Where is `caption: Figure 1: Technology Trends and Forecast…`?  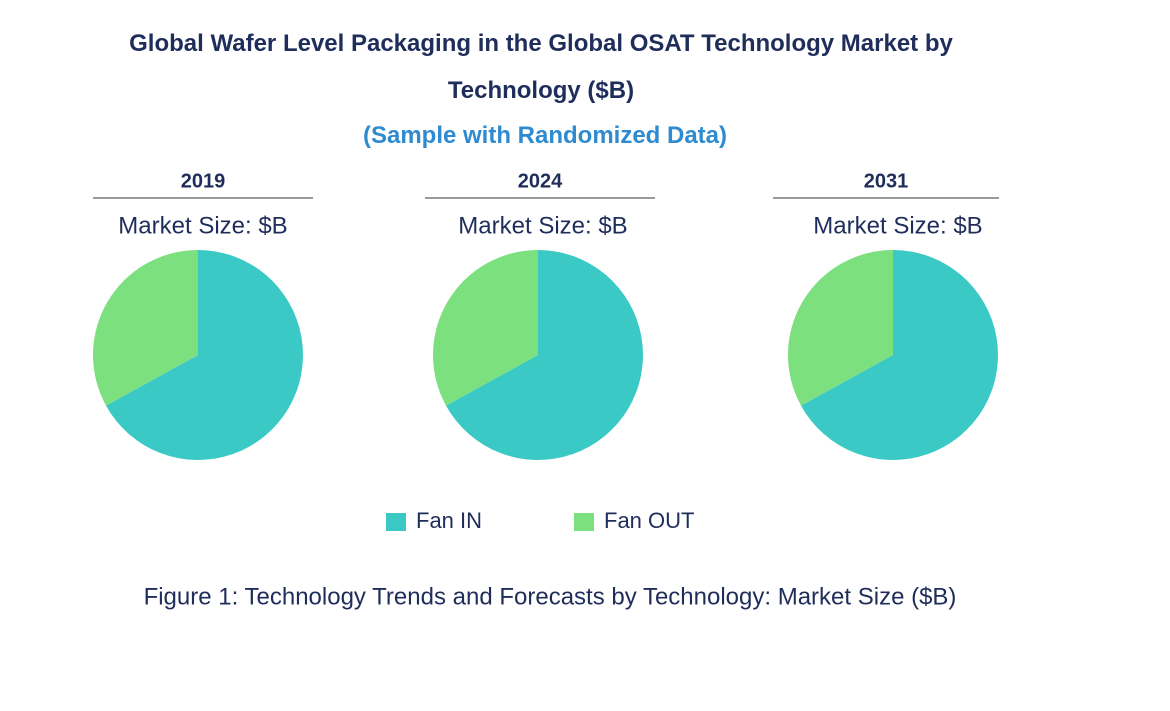
caption: Figure 1: Technology Trends and Forecast… is located at coordinates (550, 596).